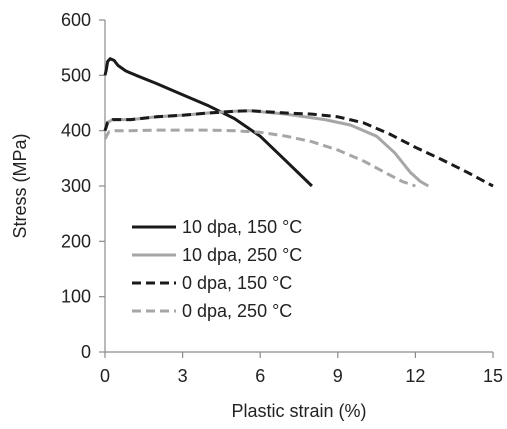 The image size is (507, 429). Describe the element at coordinates (415, 376) in the screenshot. I see `x-tick-label: 12` at that location.